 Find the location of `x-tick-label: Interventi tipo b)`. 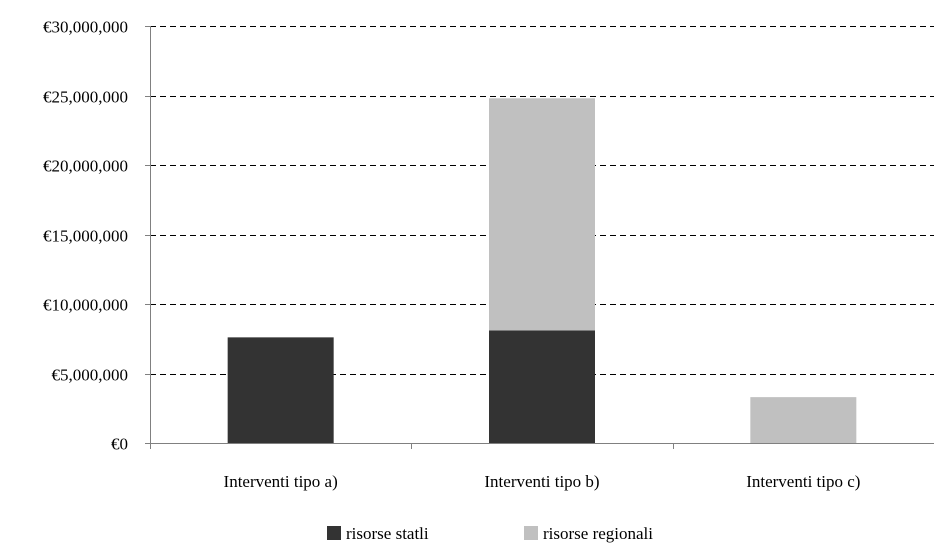

x-tick-label: Interventi tipo b) is located at coordinates (541, 481).